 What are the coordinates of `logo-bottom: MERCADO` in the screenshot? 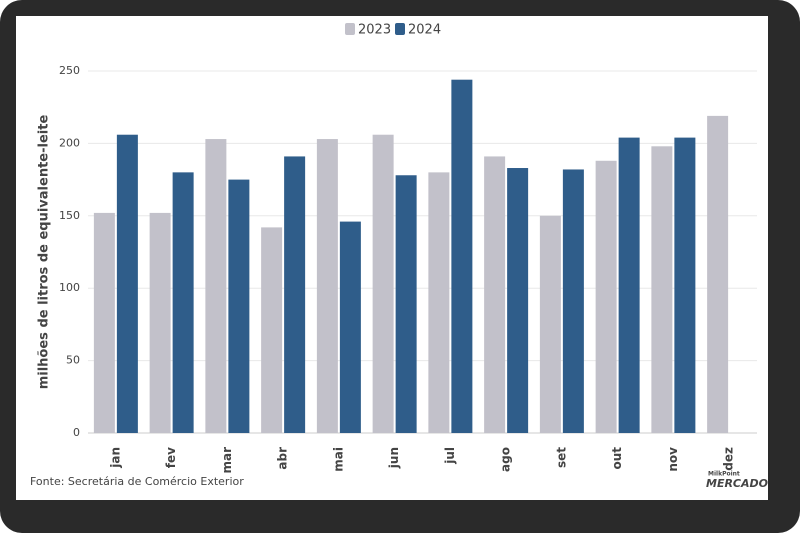 It's located at (737, 483).